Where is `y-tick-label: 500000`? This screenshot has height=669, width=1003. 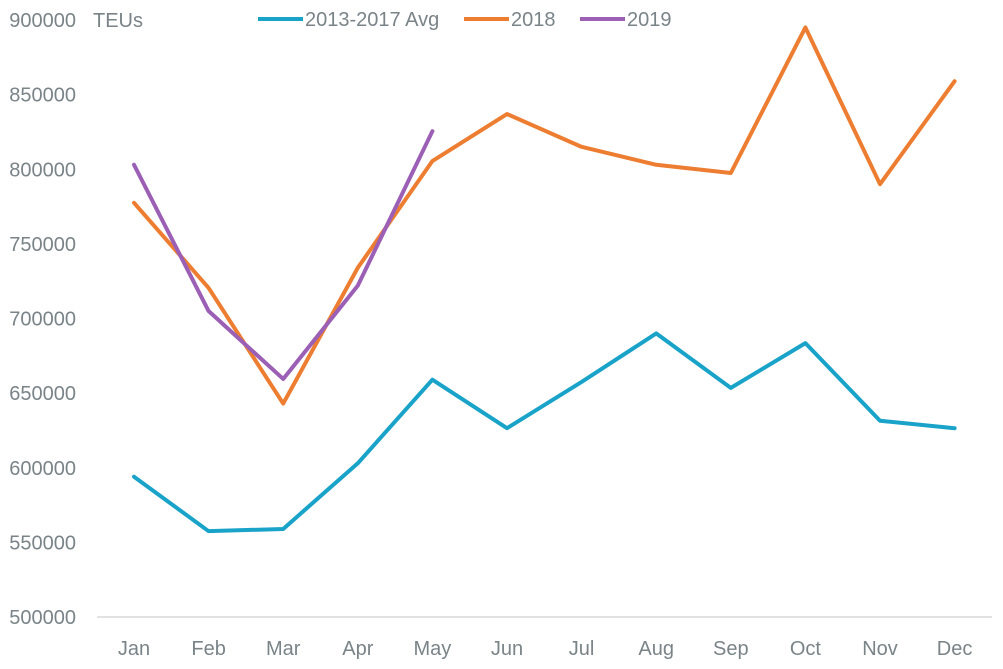 y-tick-label: 500000 is located at coordinates (42, 618).